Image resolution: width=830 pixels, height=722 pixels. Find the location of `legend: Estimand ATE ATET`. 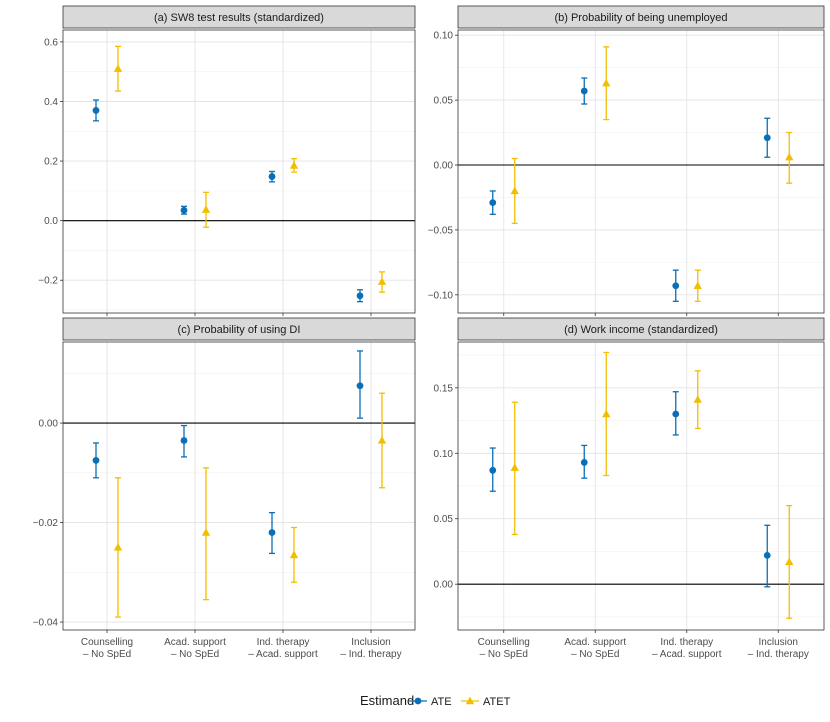

legend: Estimand ATE ATET is located at coordinates (435, 700).